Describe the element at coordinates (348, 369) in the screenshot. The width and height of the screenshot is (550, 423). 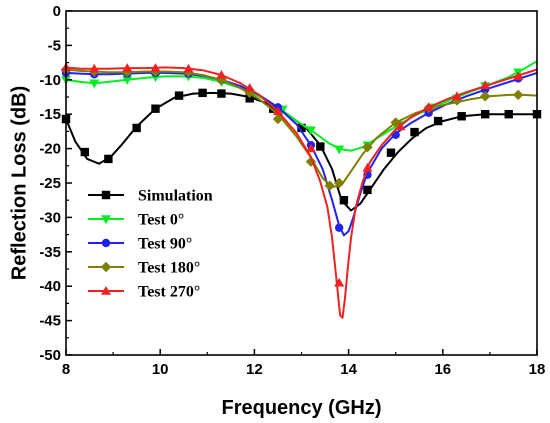
I see `x-tick-label: 14` at that location.